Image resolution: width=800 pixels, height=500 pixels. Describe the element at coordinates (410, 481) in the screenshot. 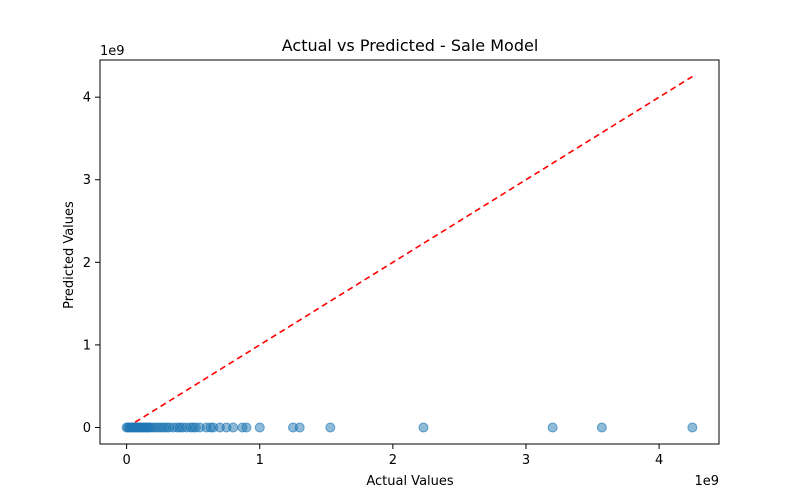

I see `x-axis-label: Actual Values` at that location.